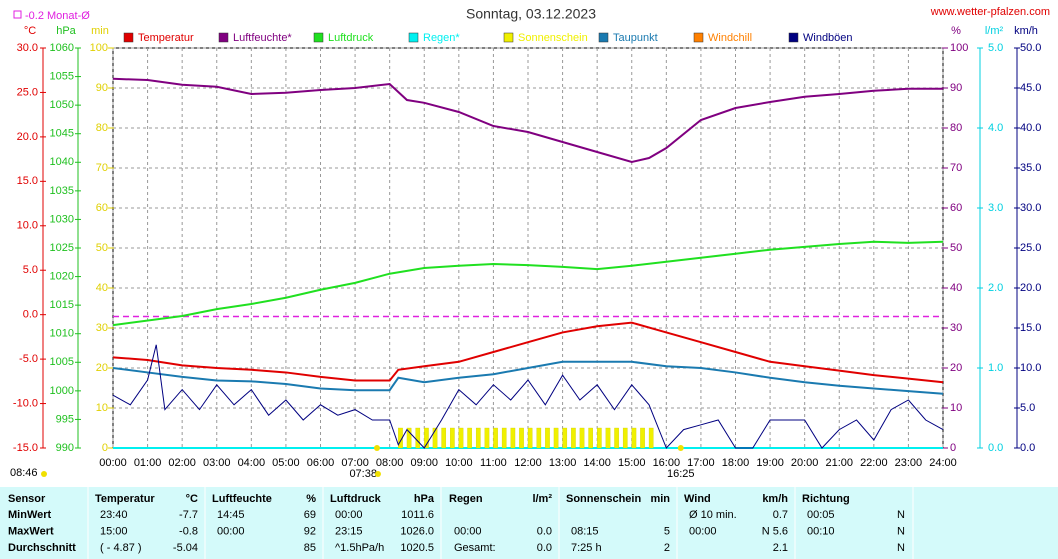  What do you see at coordinates (62, 76) in the screenshot?
I see `y-tick-label: 1055` at bounding box center [62, 76].